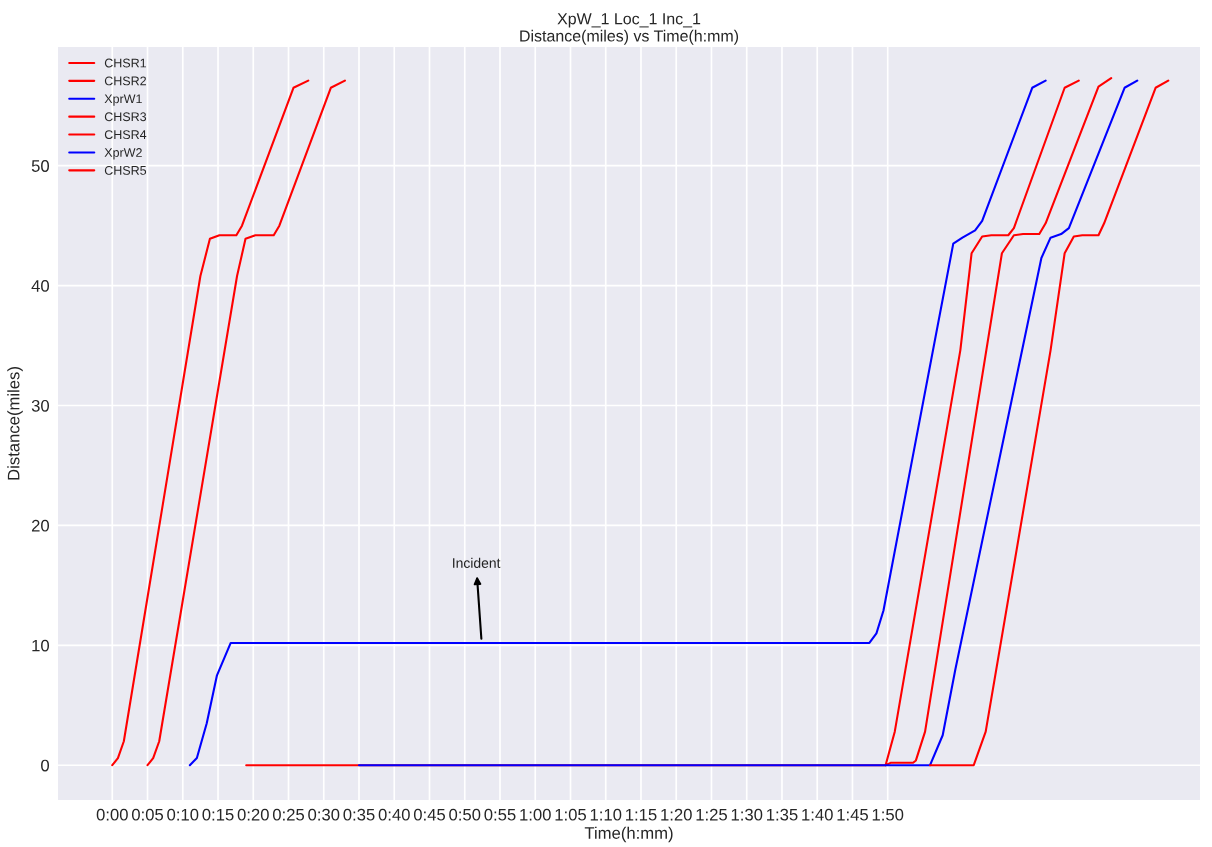 The width and height of the screenshot is (1212, 847). Describe the element at coordinates (817, 814) in the screenshot. I see `x-tick-label: 1:40` at that location.